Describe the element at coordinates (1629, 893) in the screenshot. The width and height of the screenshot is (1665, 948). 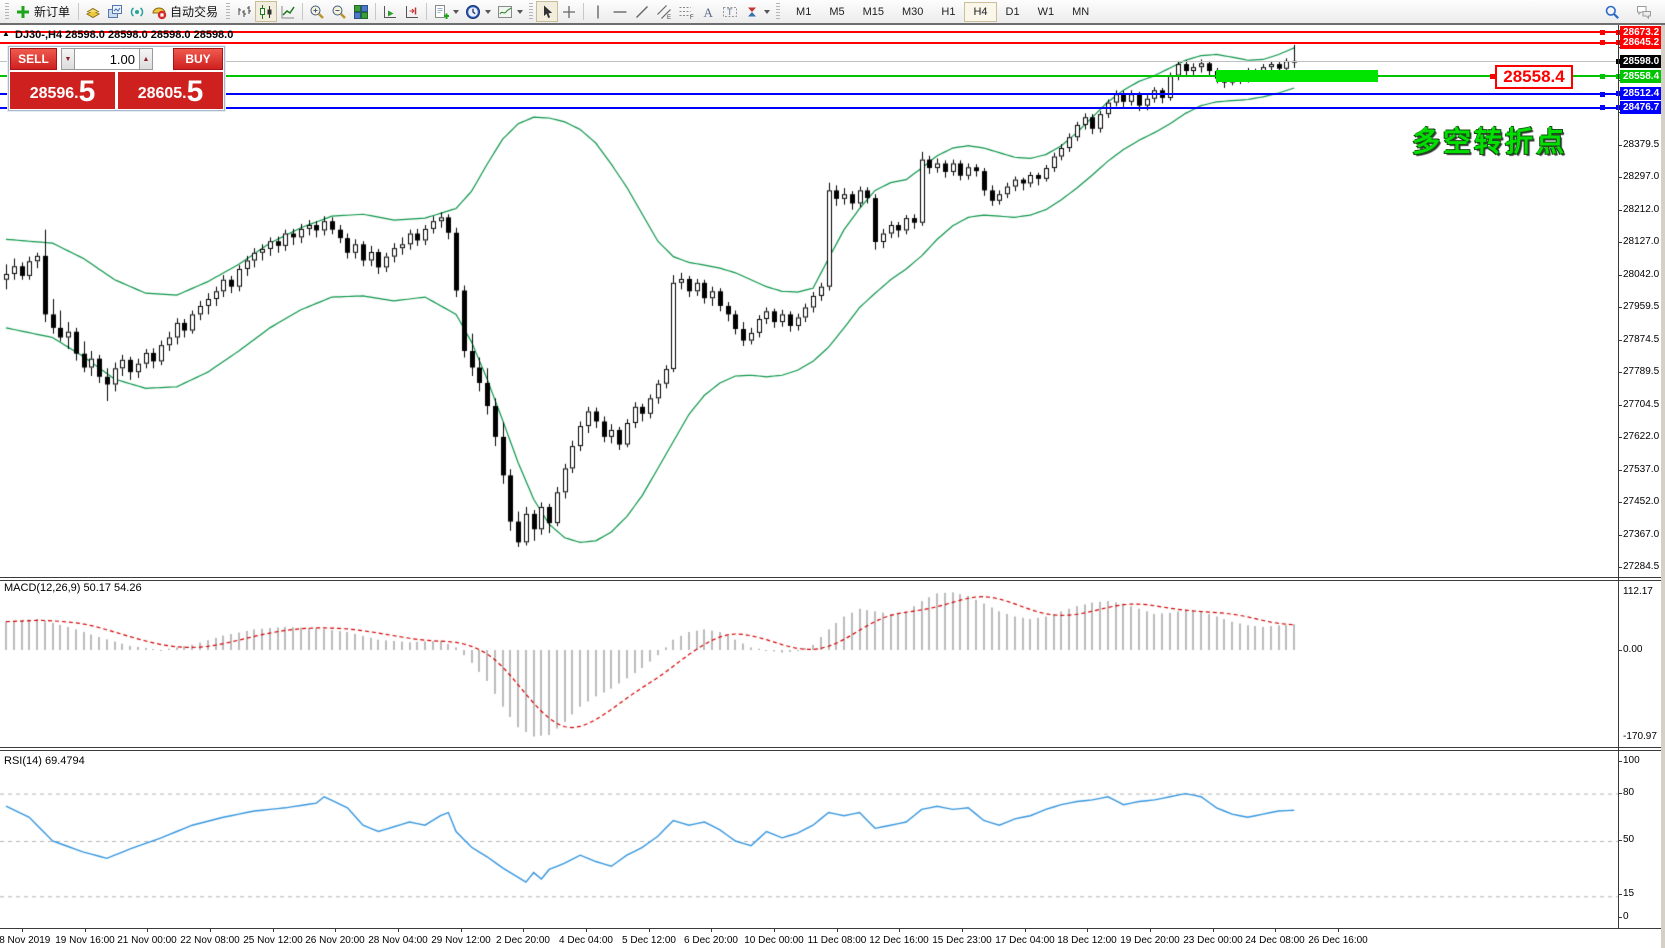
I see `rsi-scale-label: 15` at that location.